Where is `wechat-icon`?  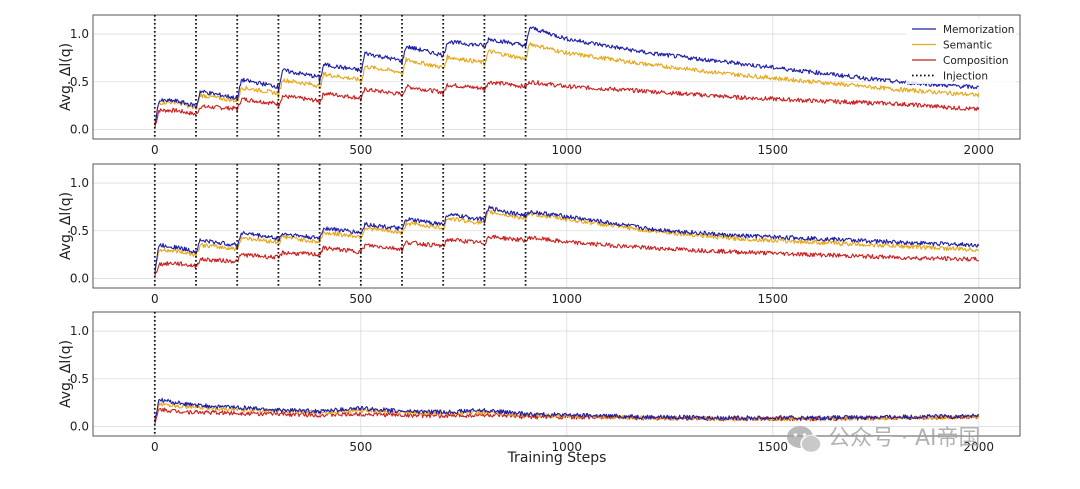
wechat-icon is located at coordinates (804, 440).